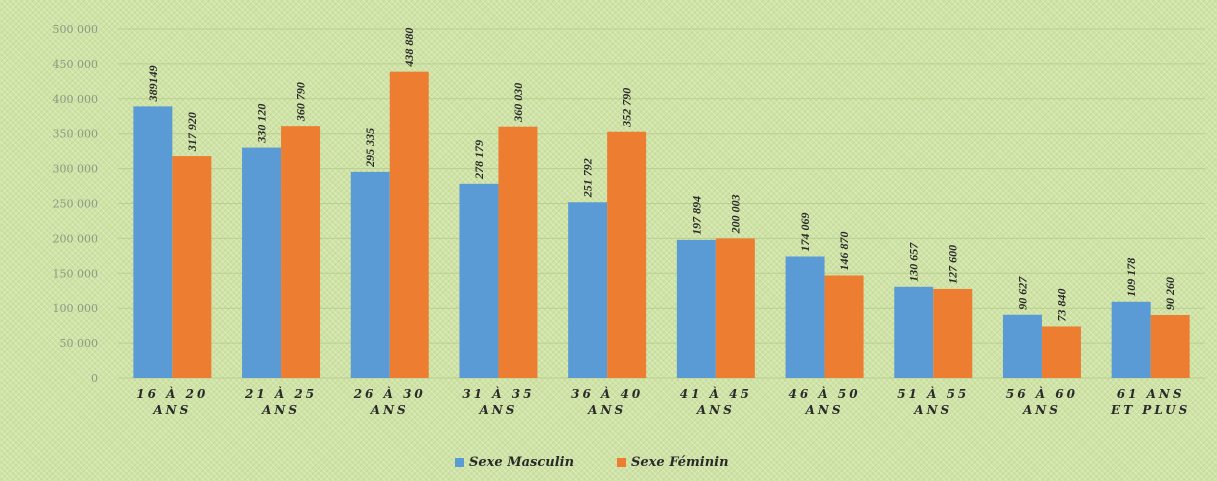  Describe the element at coordinates (172, 393) in the screenshot. I see `x-tick-label: 16 À 20` at that location.